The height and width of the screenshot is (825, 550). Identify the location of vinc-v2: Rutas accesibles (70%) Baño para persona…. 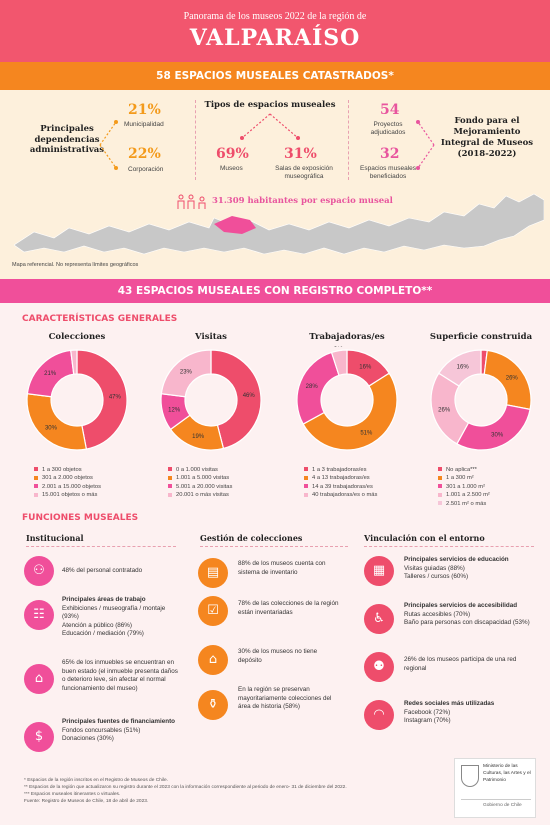
(467, 618).